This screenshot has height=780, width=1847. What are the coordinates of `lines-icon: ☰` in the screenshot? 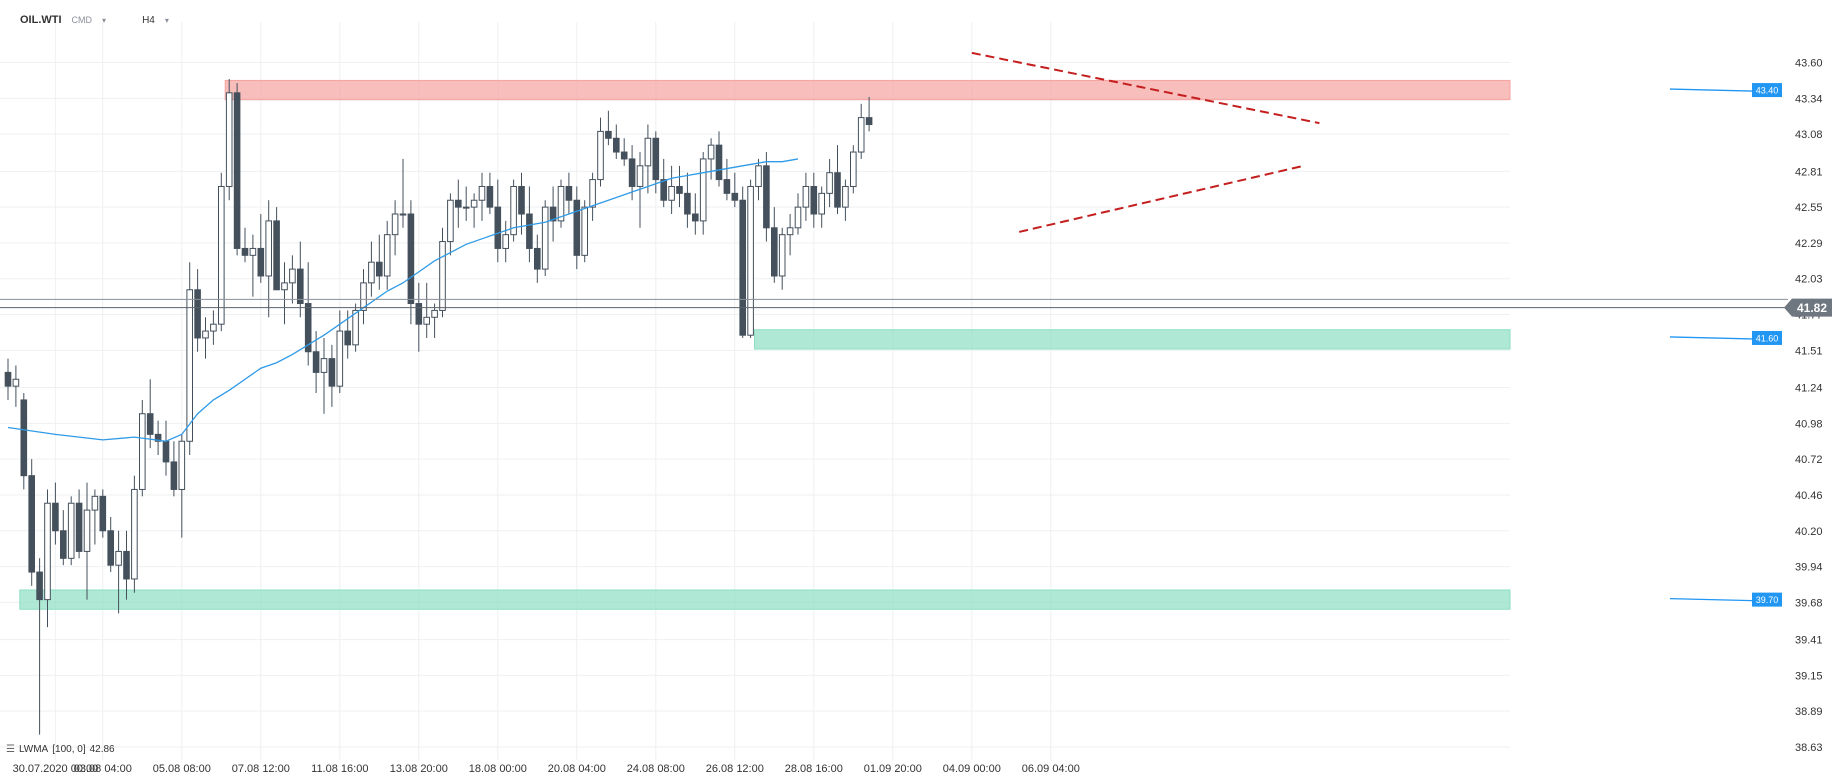 It's located at (10, 749).